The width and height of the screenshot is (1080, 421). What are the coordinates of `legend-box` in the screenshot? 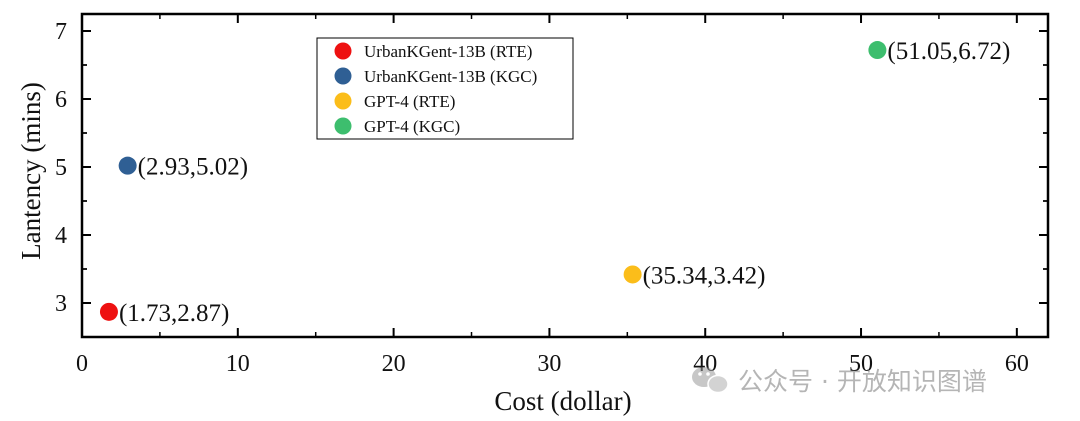 It's located at (445, 88).